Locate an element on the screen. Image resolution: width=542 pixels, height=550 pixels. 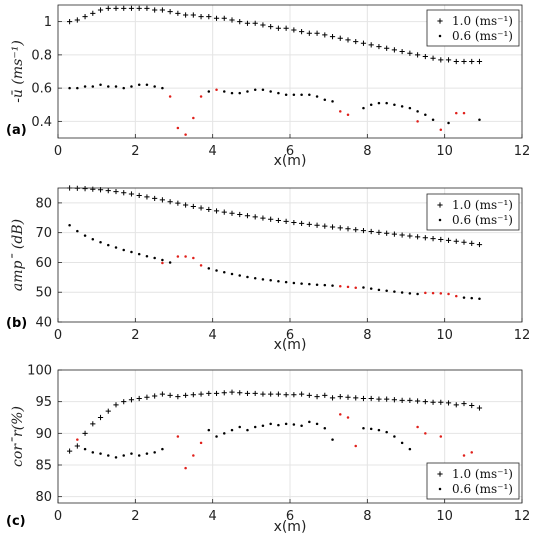
y-tick-label: 50 is located at coordinates (43, 293).